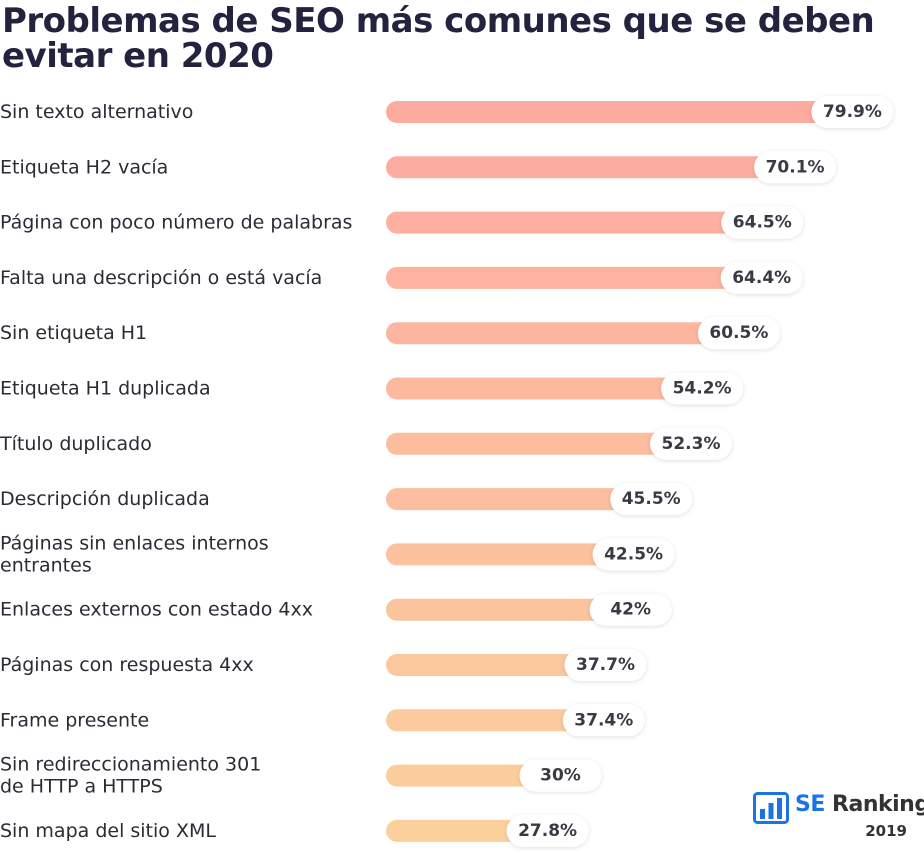  I want to click on bar-chart-logo-icon, so click(771, 808).